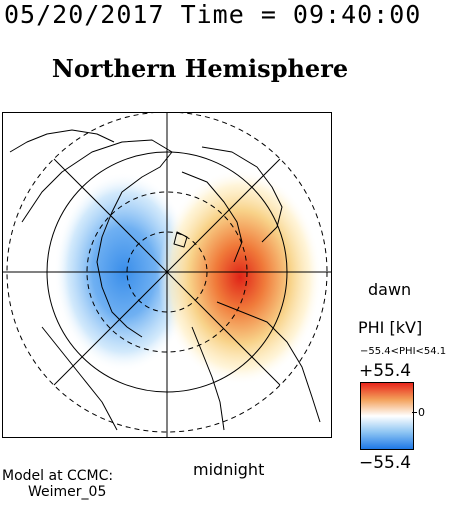 The image size is (470, 508). What do you see at coordinates (385, 463) in the screenshot?
I see `colorbar-min-label: −55.4` at bounding box center [385, 463].